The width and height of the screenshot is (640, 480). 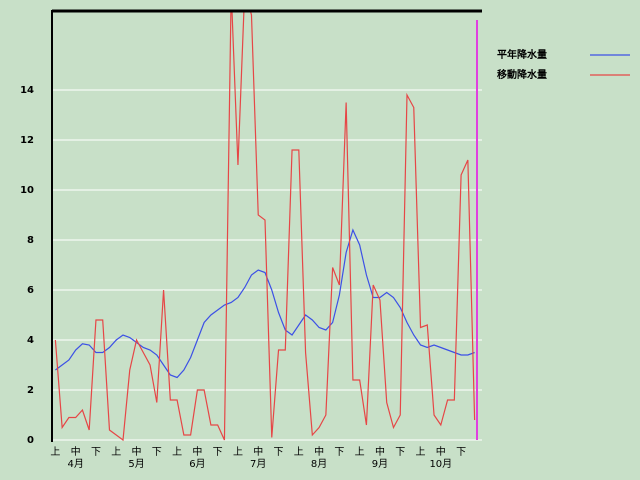 I want to click on month-label: 6月, so click(x=197, y=464).